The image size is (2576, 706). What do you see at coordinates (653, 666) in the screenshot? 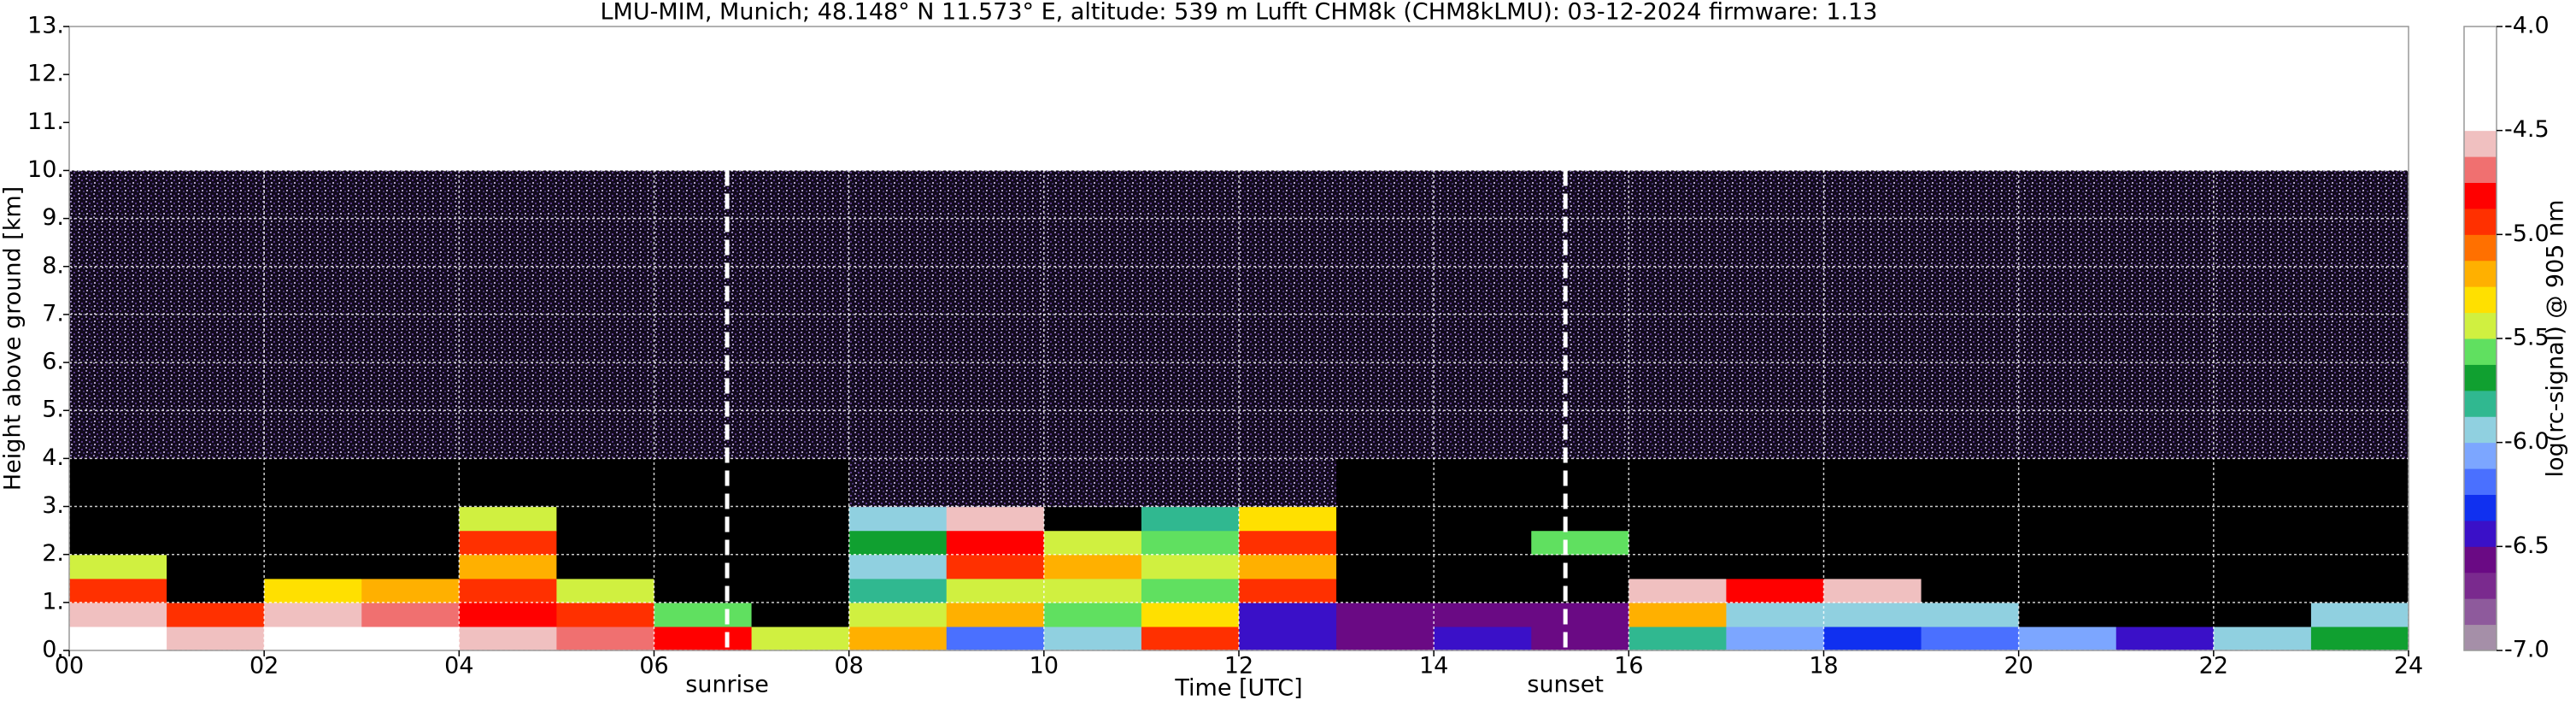
I see `x-tick-label: 06` at bounding box center [653, 666].